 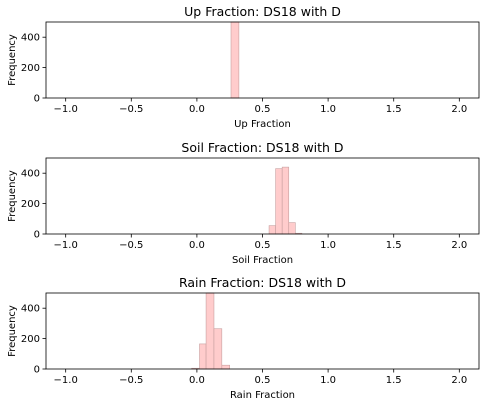 What do you see at coordinates (262, 11) in the screenshot?
I see `chart-title: Up Fraction: DS18 with D` at bounding box center [262, 11].